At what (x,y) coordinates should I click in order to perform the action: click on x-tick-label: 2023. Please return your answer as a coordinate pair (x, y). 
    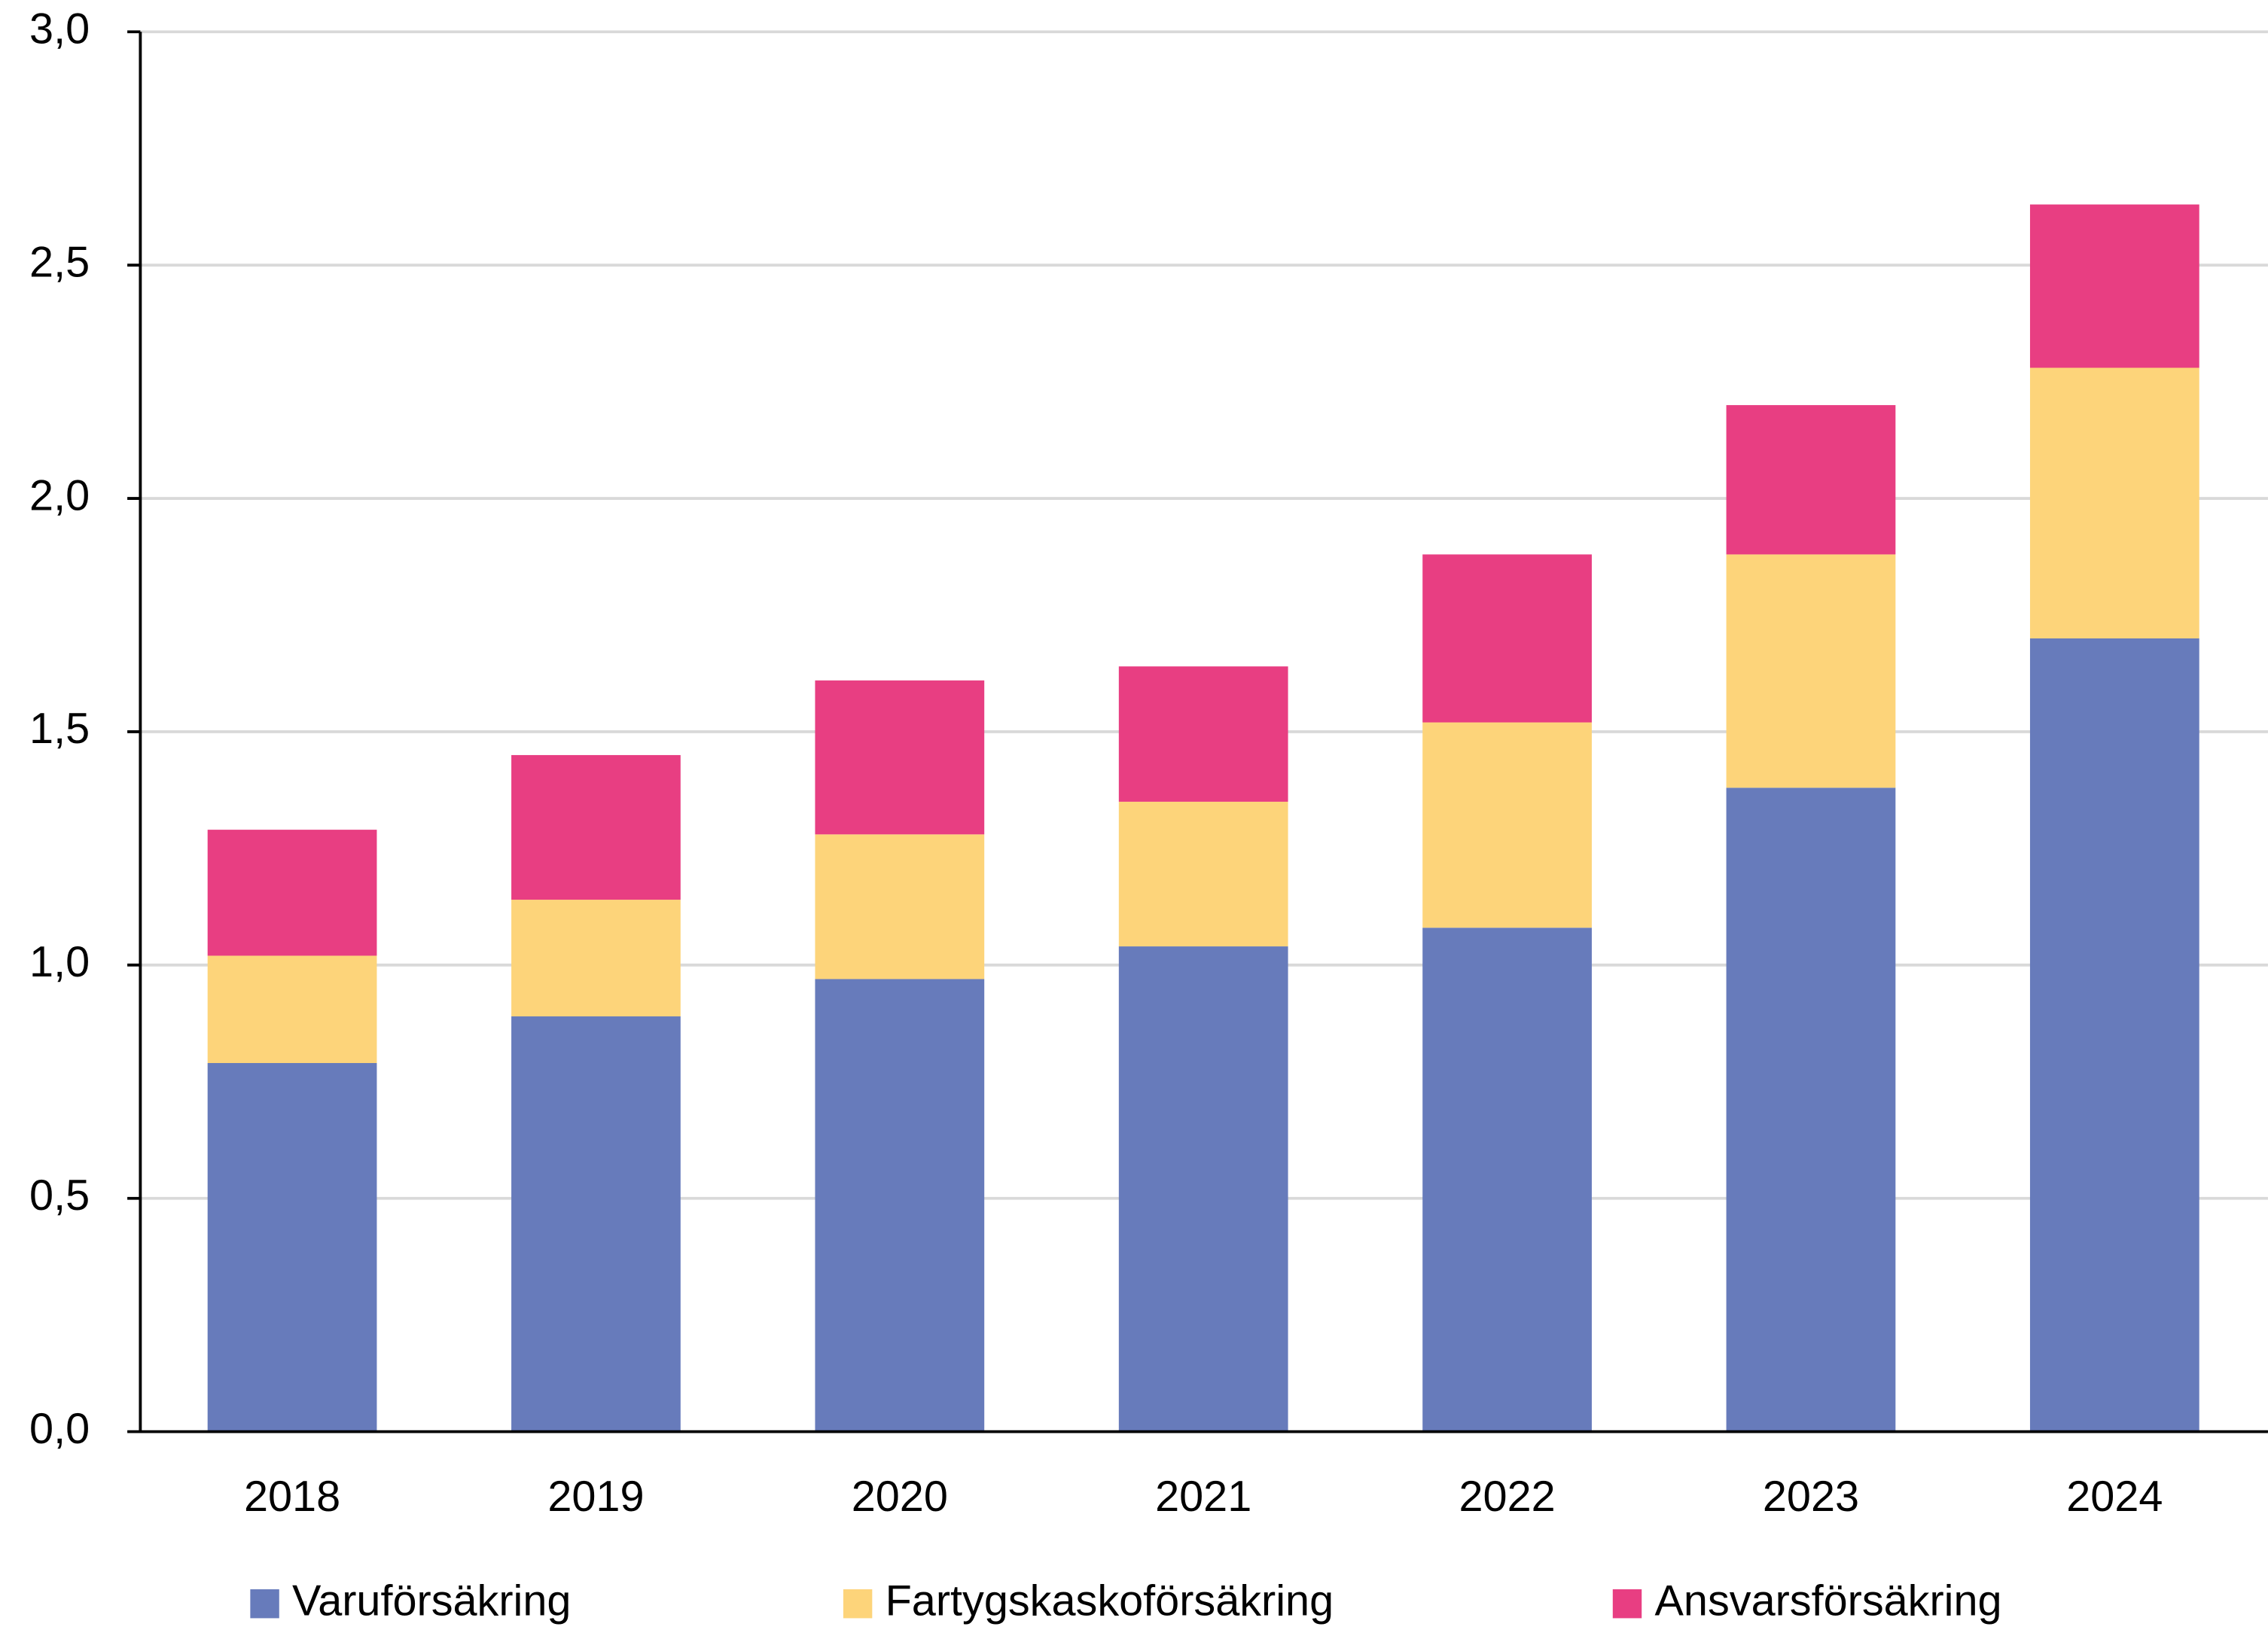
    Looking at the image, I should click on (1811, 1497).